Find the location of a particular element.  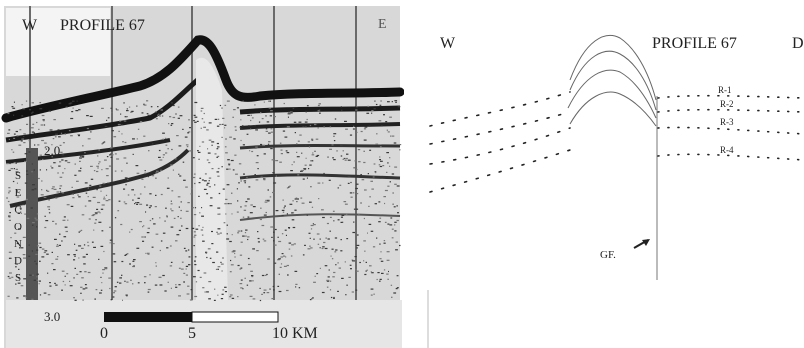

scale-tick-5: 5 is located at coordinates (192, 333).